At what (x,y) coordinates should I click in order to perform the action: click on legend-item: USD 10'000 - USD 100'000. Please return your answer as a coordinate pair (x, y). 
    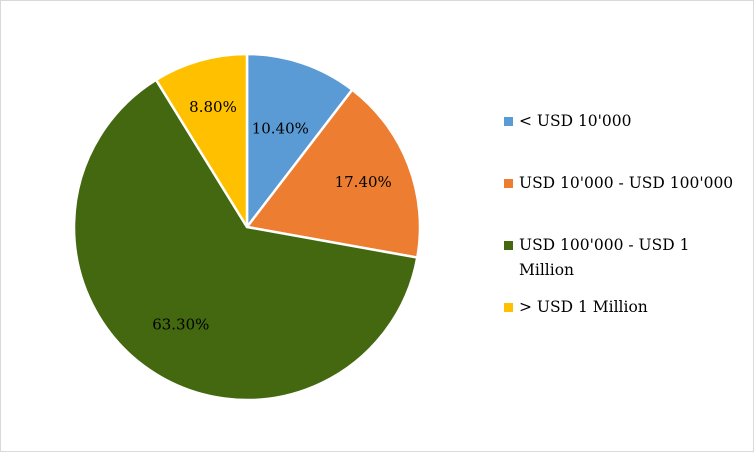
    Looking at the image, I should click on (621, 183).